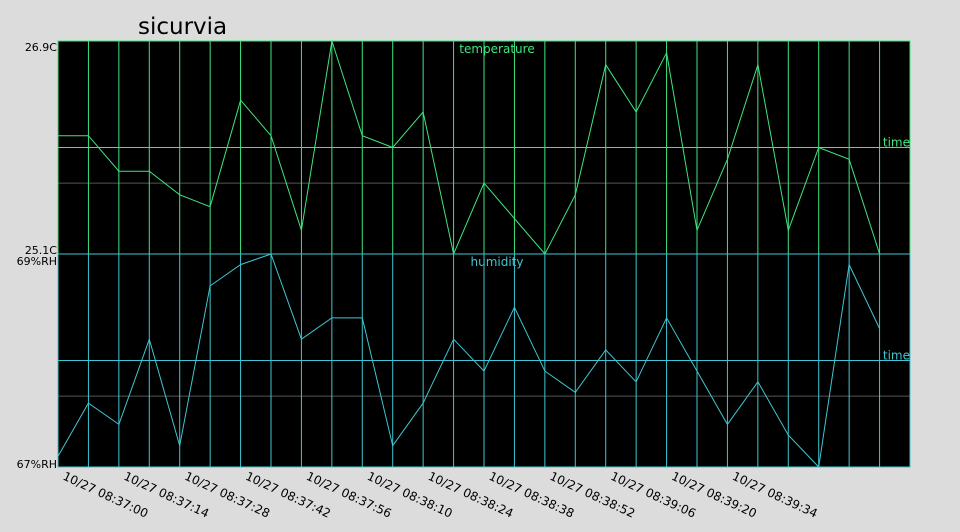  Describe the element at coordinates (41, 250) in the screenshot. I see `temperature-ytick-min: 25.1C` at that location.